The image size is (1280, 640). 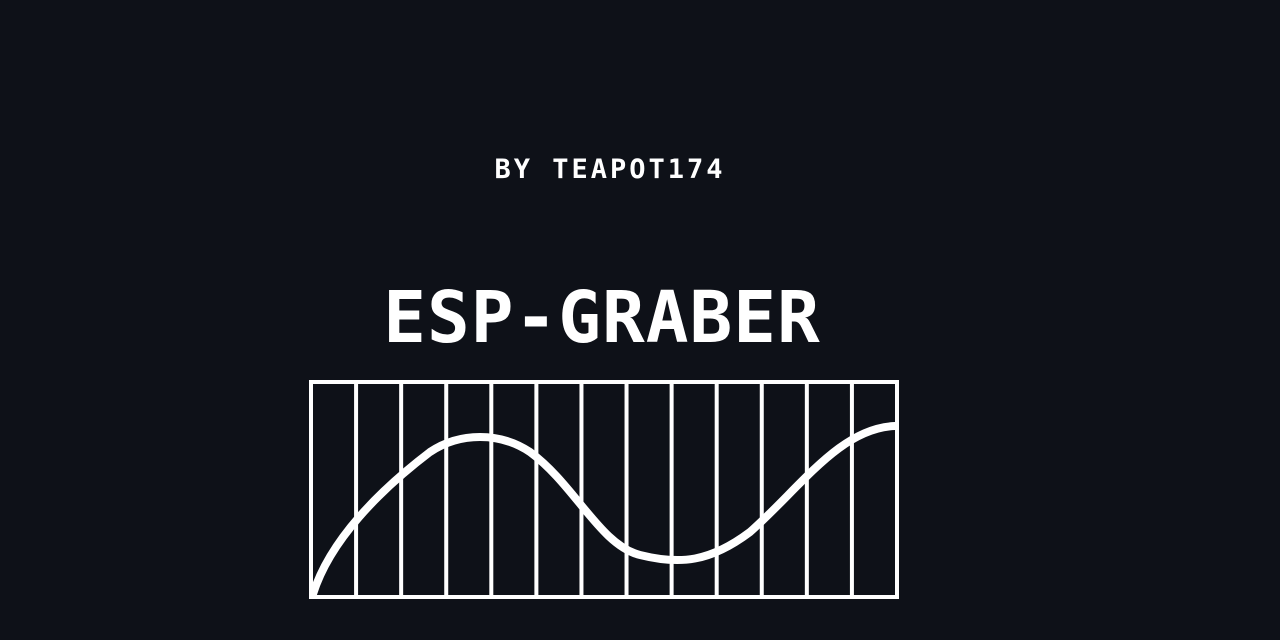 I want to click on author-byline: BY TEAPOT174, so click(x=610, y=169).